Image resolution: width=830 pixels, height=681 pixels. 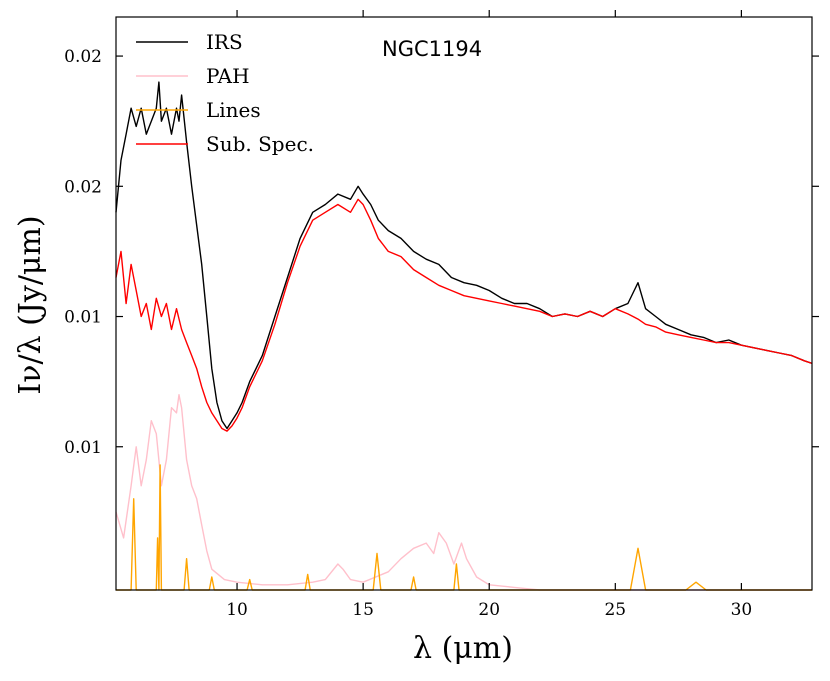 What do you see at coordinates (260, 144) in the screenshot?
I see `legend-label: Sub. Spec.` at bounding box center [260, 144].